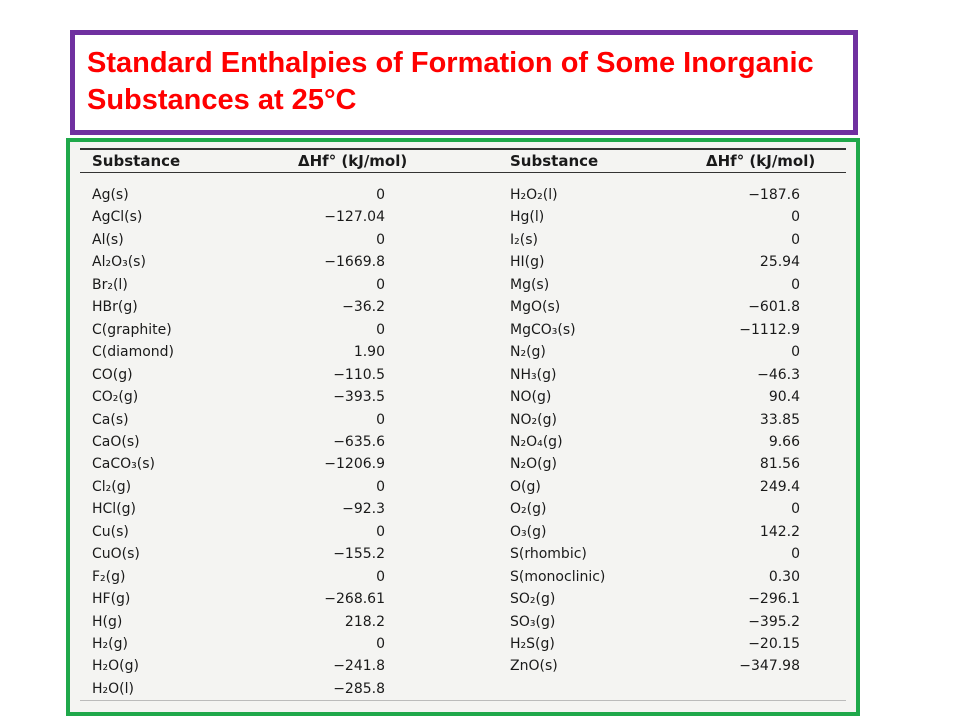  I want to click on substance-cell: N₂O(g), so click(533, 464).